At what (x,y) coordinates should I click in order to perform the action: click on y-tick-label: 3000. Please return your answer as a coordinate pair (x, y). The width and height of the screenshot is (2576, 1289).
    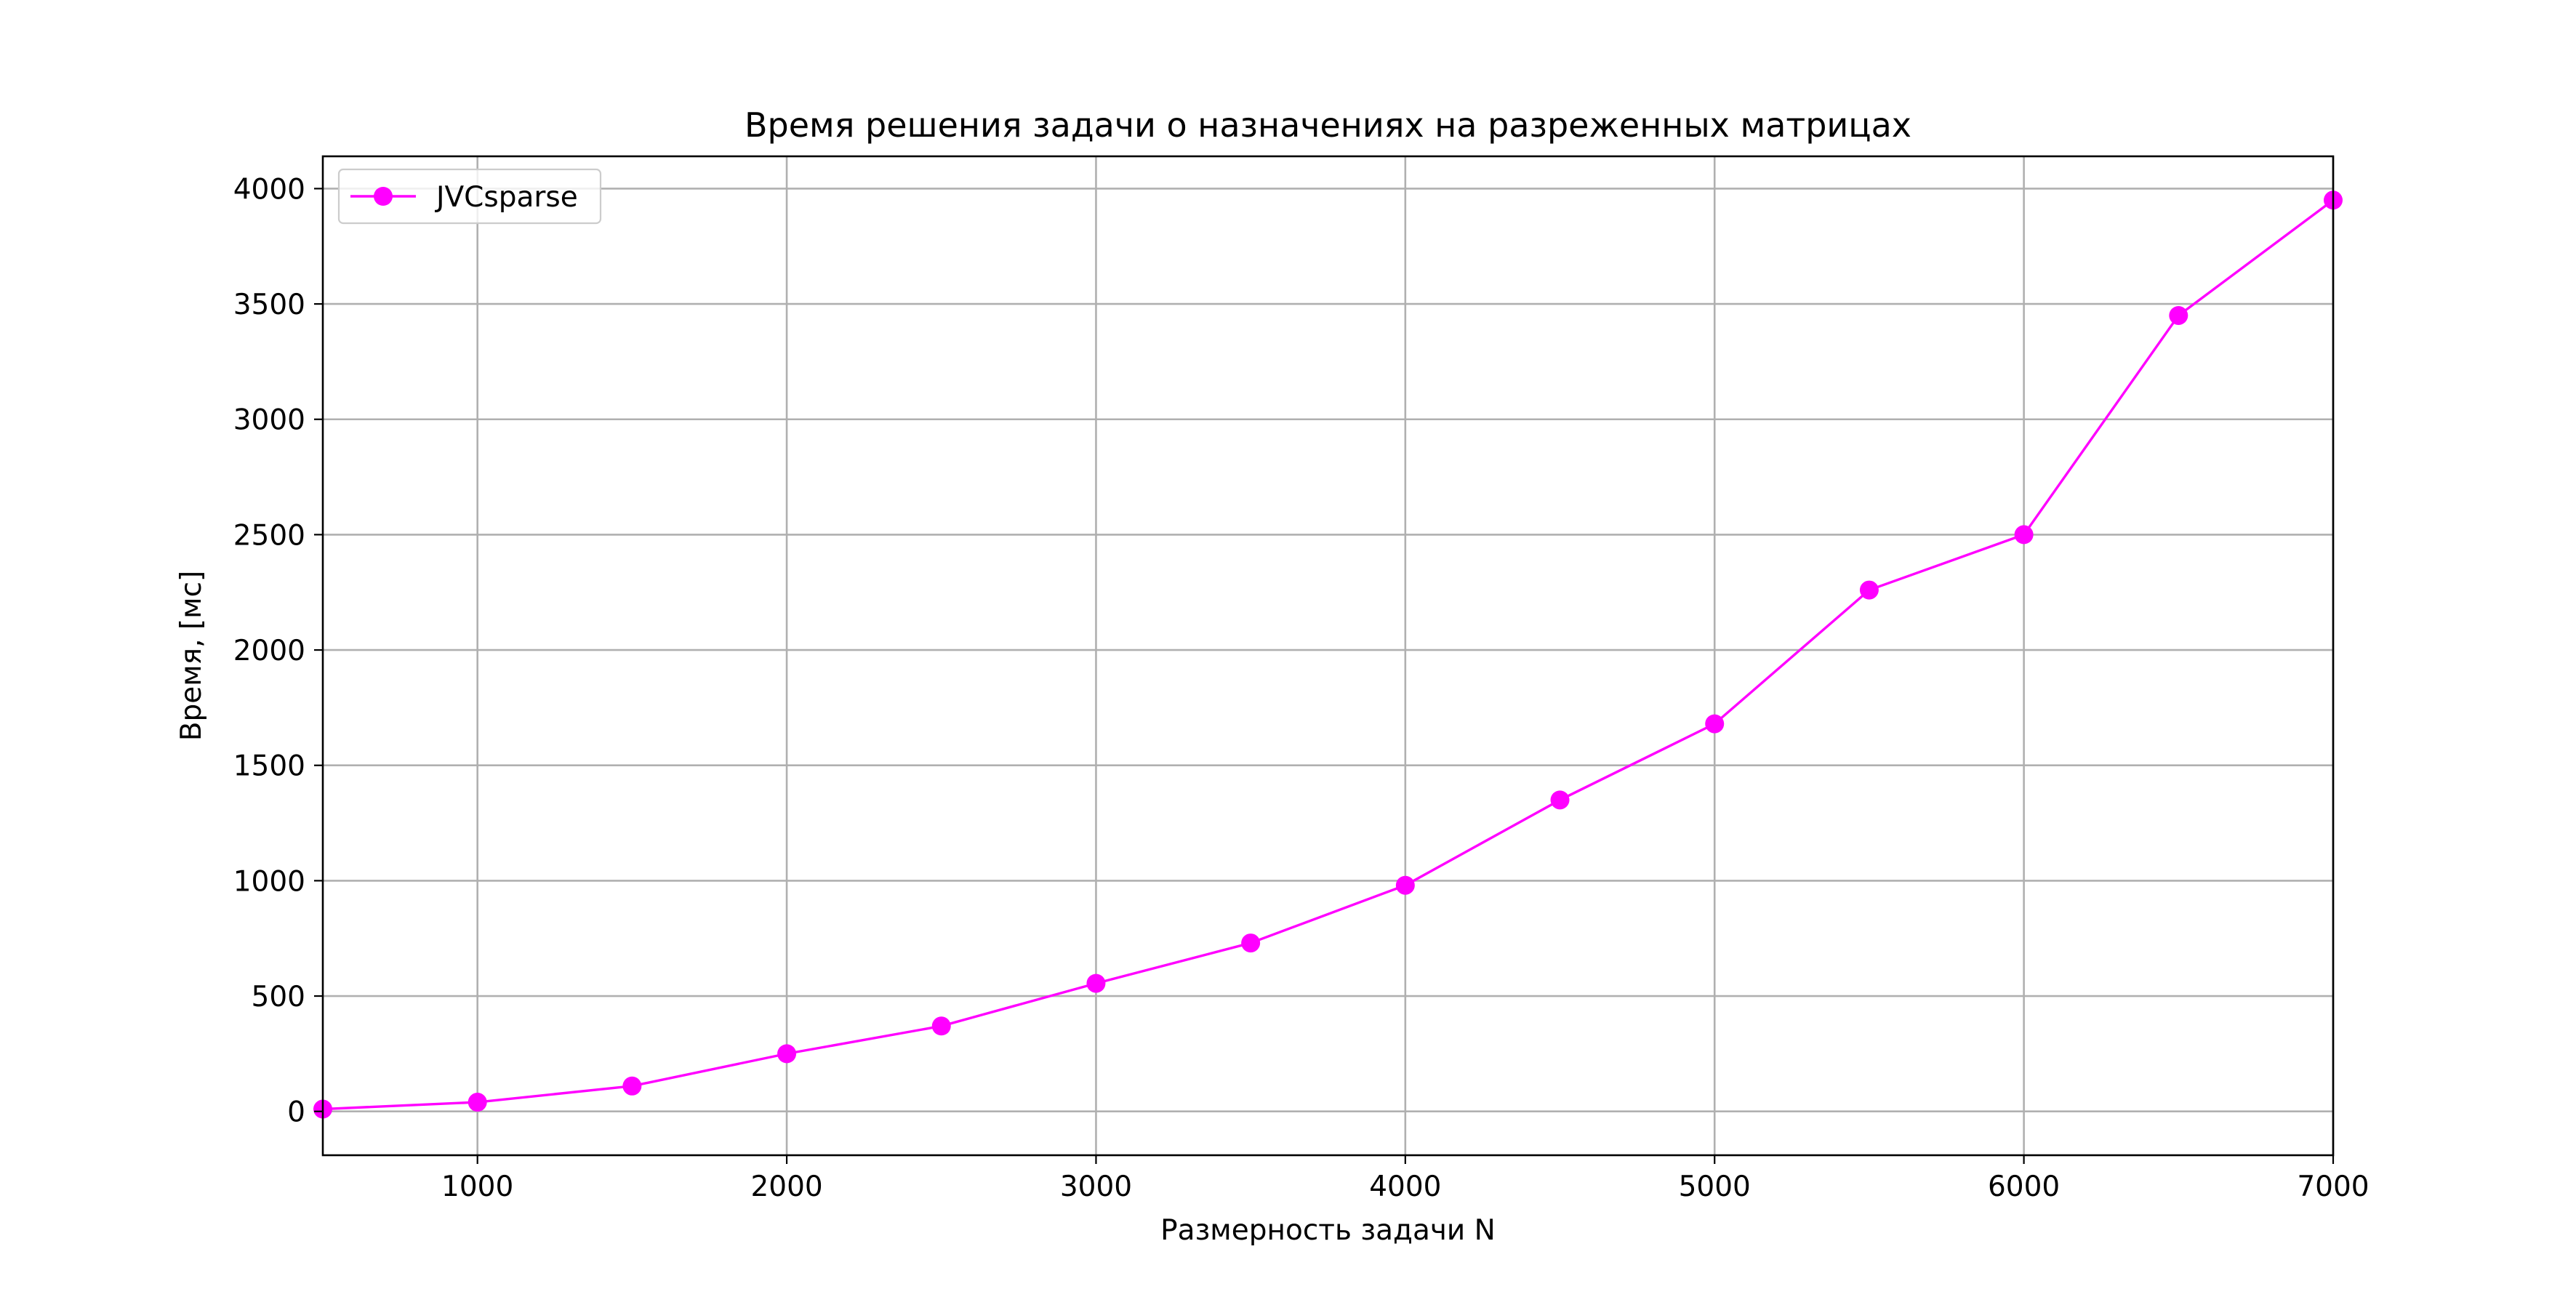
    Looking at the image, I should click on (269, 420).